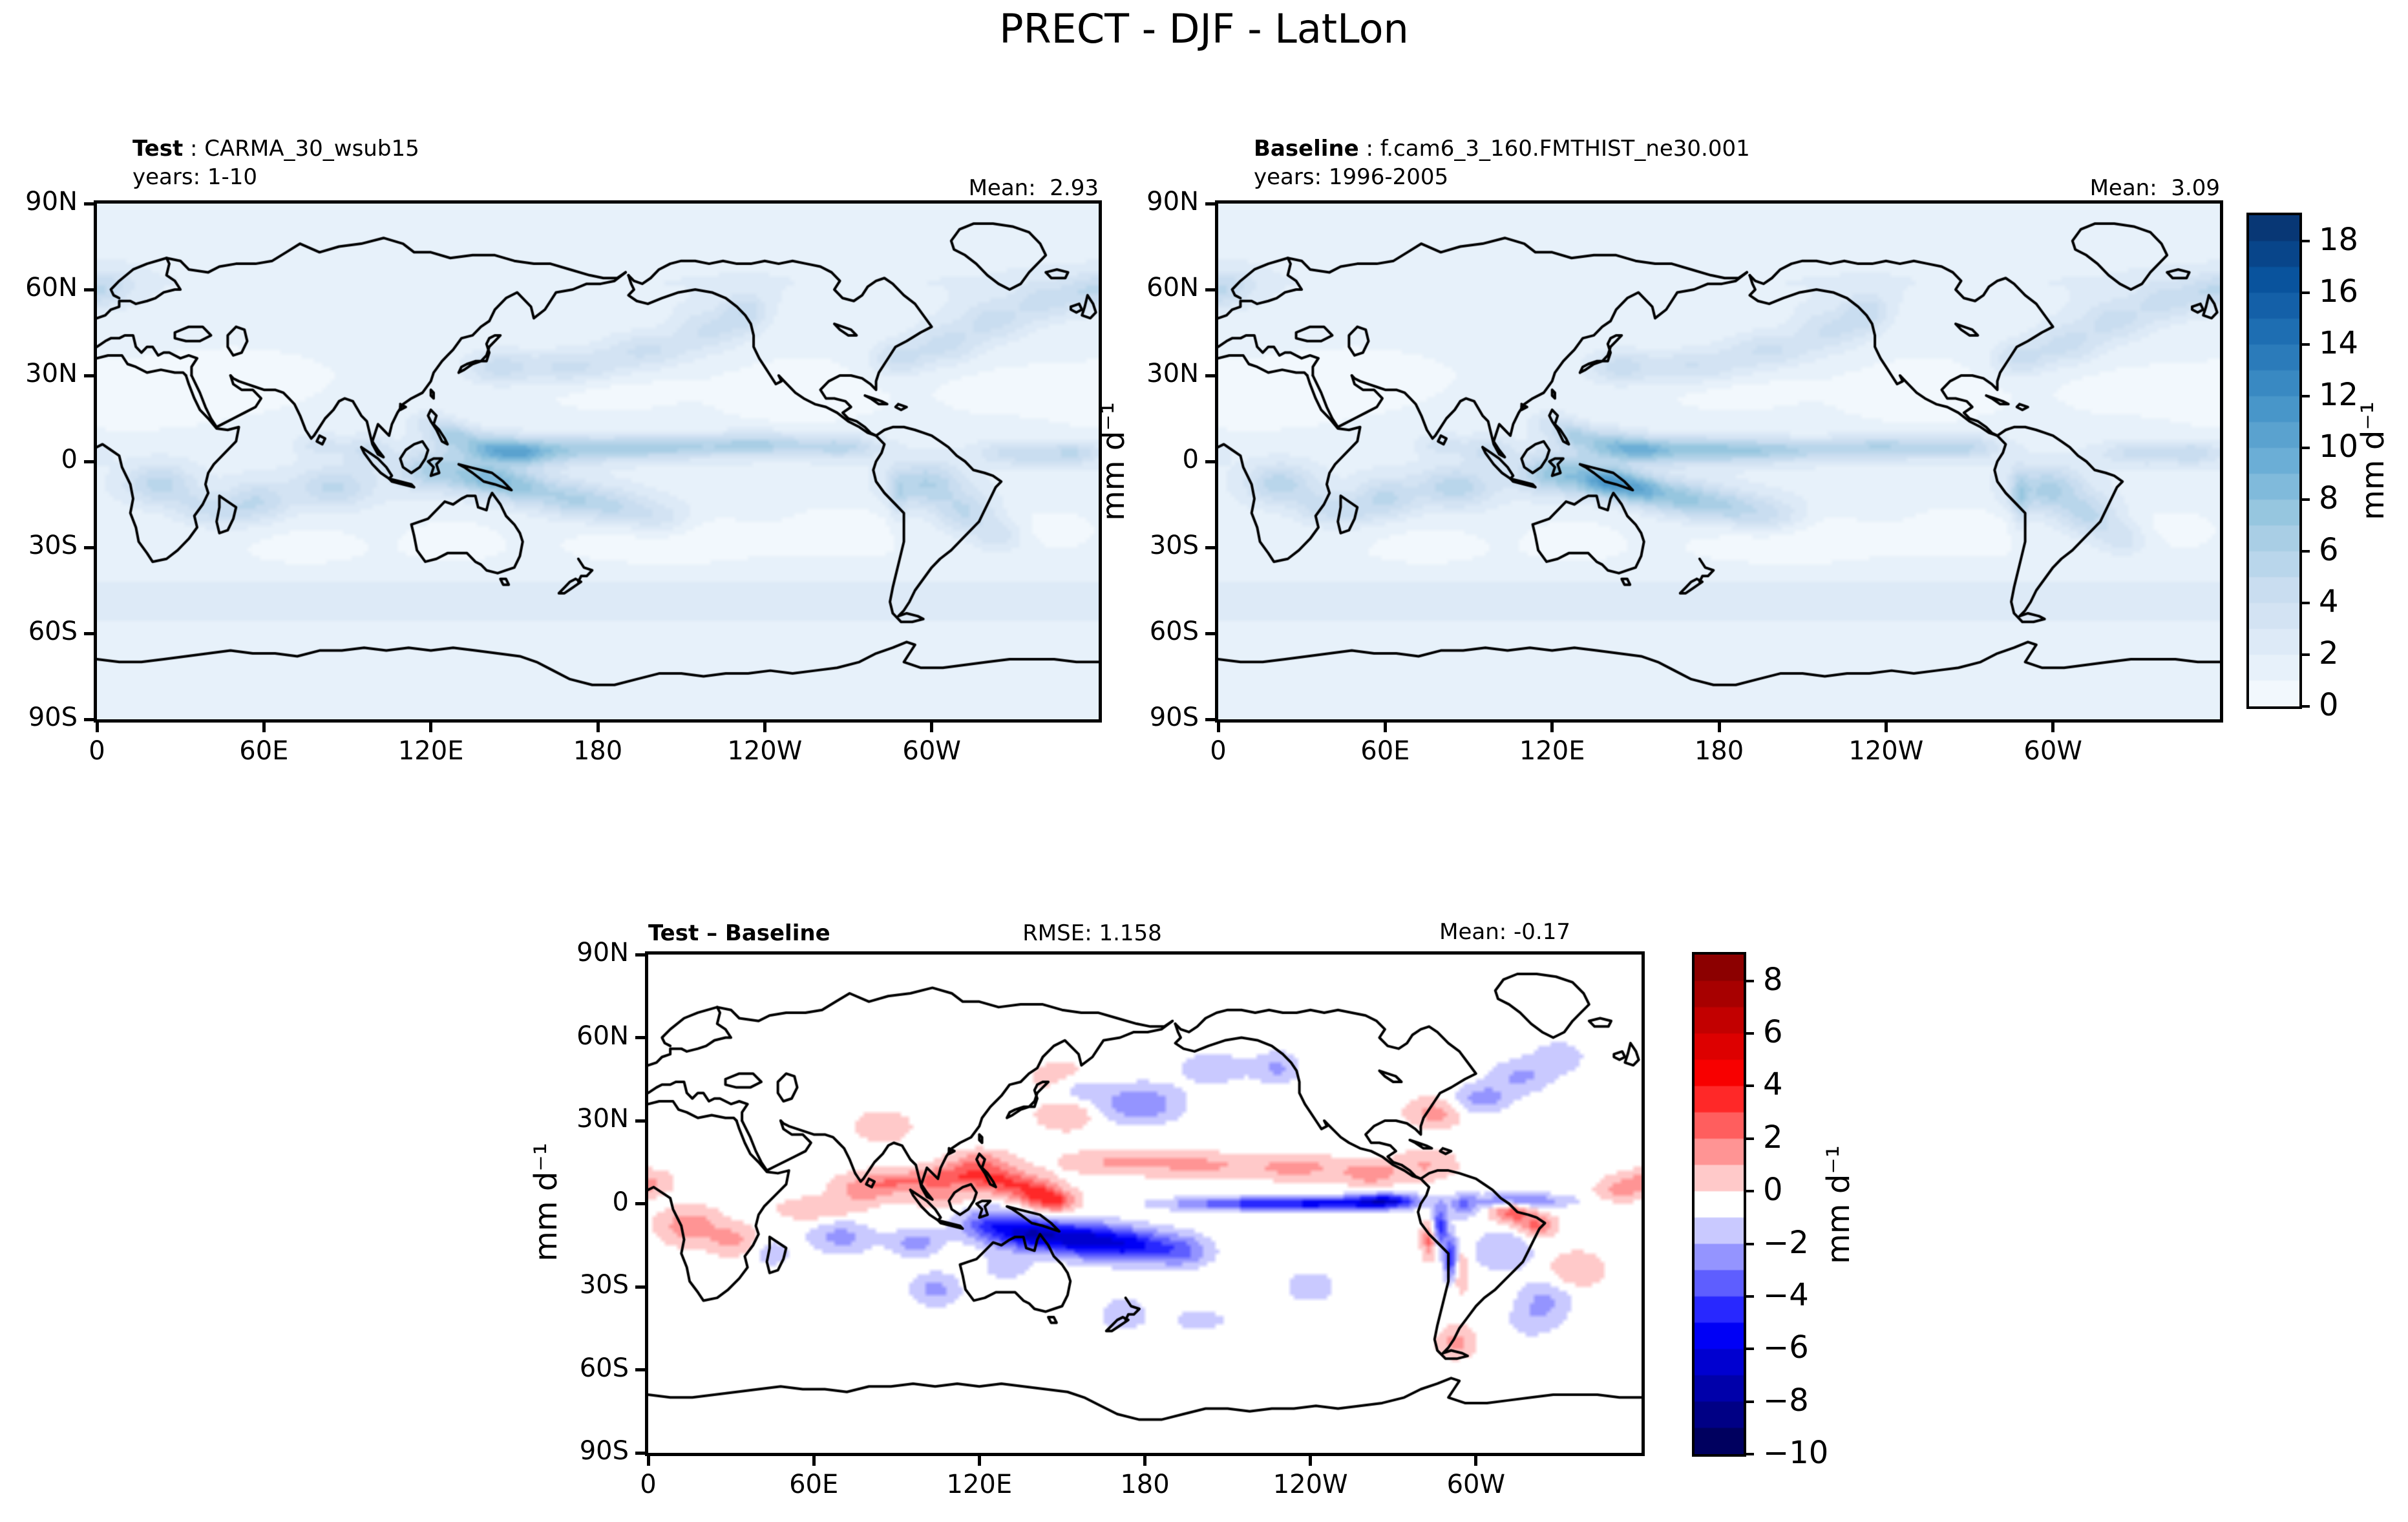 This screenshot has width=2408, height=1522. Describe the element at coordinates (2274, 461) in the screenshot. I see `precip-colorbar` at that location.